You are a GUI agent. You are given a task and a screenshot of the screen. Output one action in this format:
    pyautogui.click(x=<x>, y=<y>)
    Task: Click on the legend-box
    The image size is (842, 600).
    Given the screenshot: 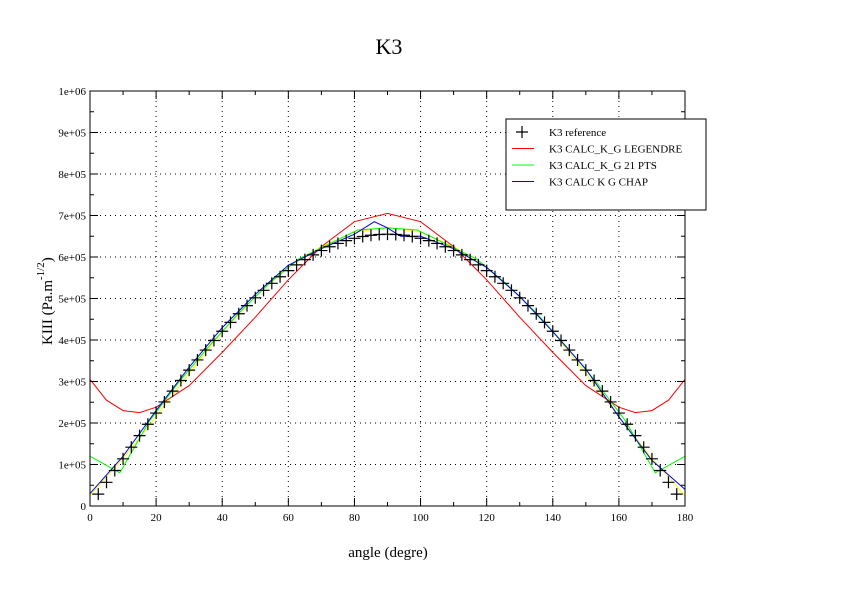 What is the action you would take?
    pyautogui.click(x=606, y=164)
    